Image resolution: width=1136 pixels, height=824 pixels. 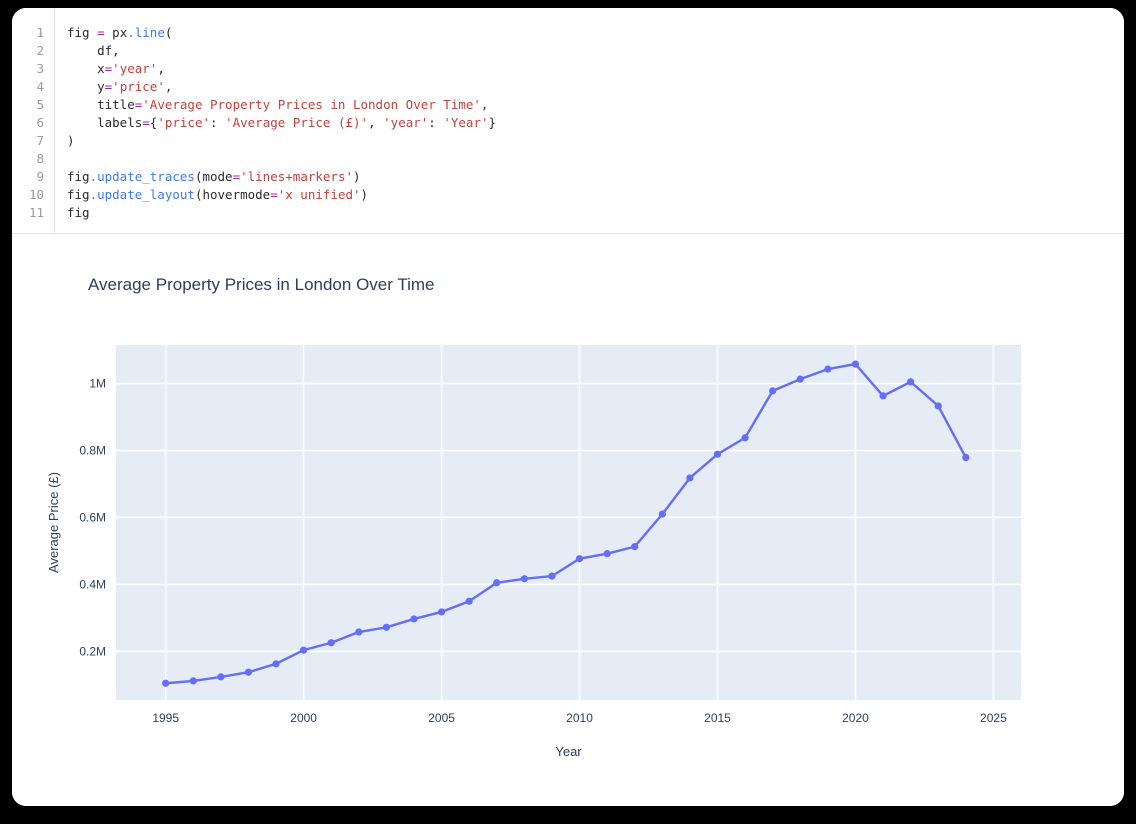 I want to click on x-tick-label: 2005, so click(x=441, y=718).